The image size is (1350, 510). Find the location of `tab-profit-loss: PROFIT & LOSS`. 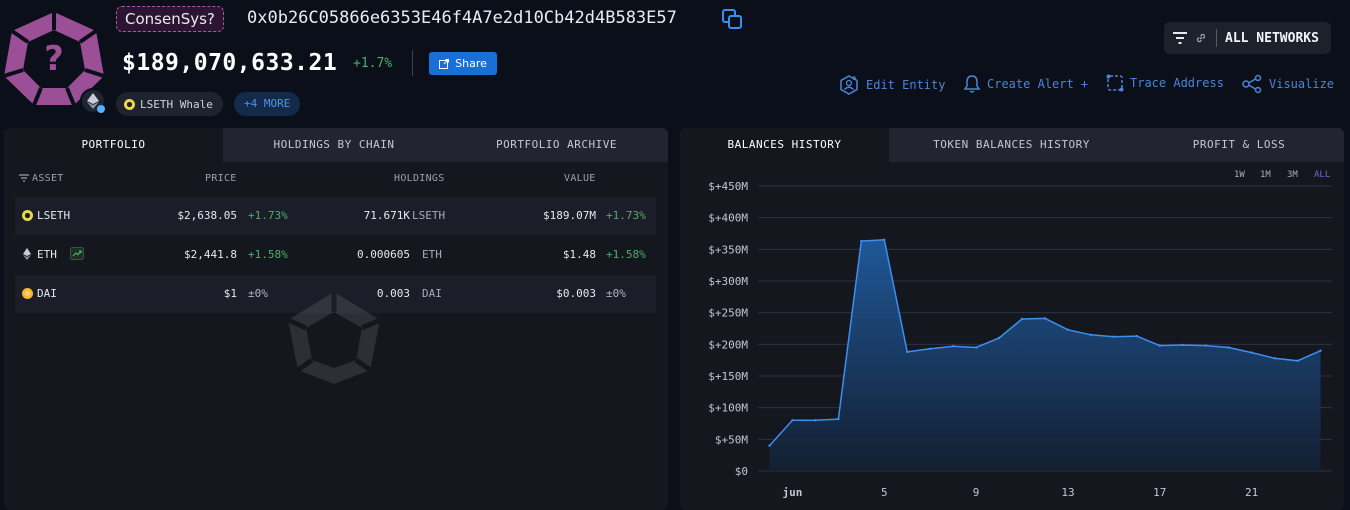

tab-profit-loss: PROFIT & LOSS is located at coordinates (1239, 144).